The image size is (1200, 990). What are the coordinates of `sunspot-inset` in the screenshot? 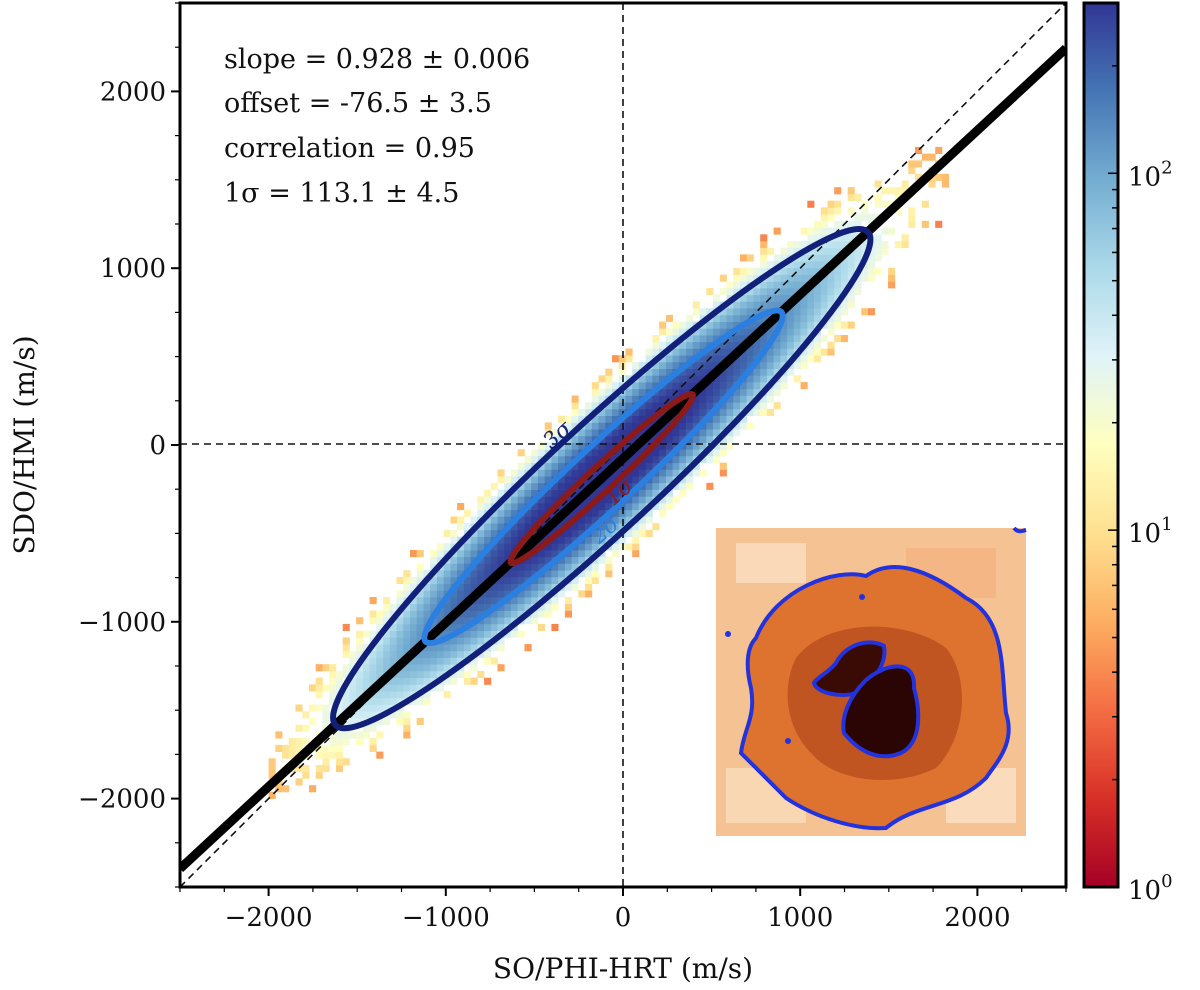 It's located at (871, 681).